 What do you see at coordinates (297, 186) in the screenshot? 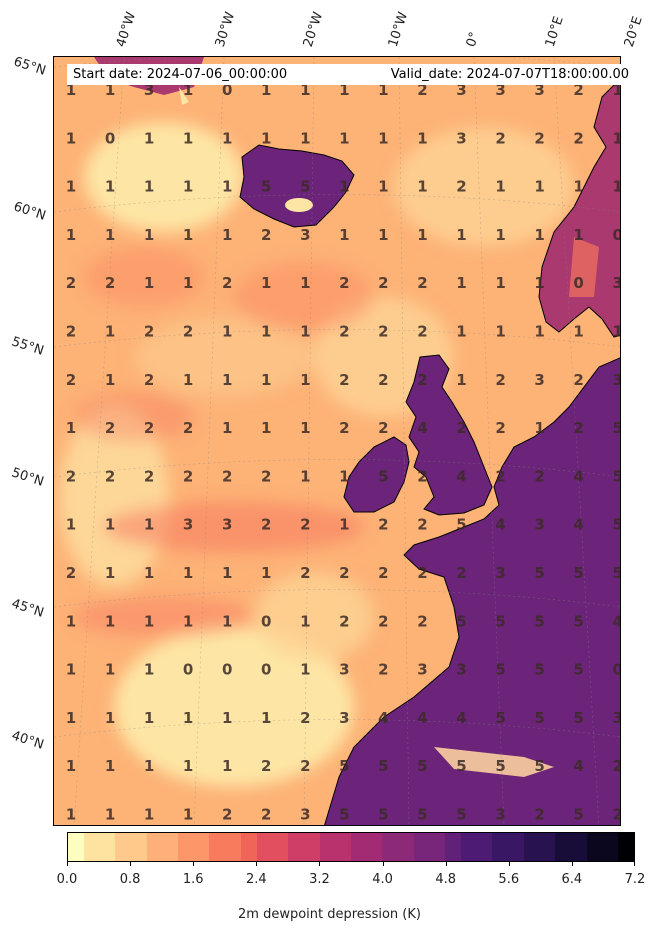
I see `iceland-land` at bounding box center [297, 186].